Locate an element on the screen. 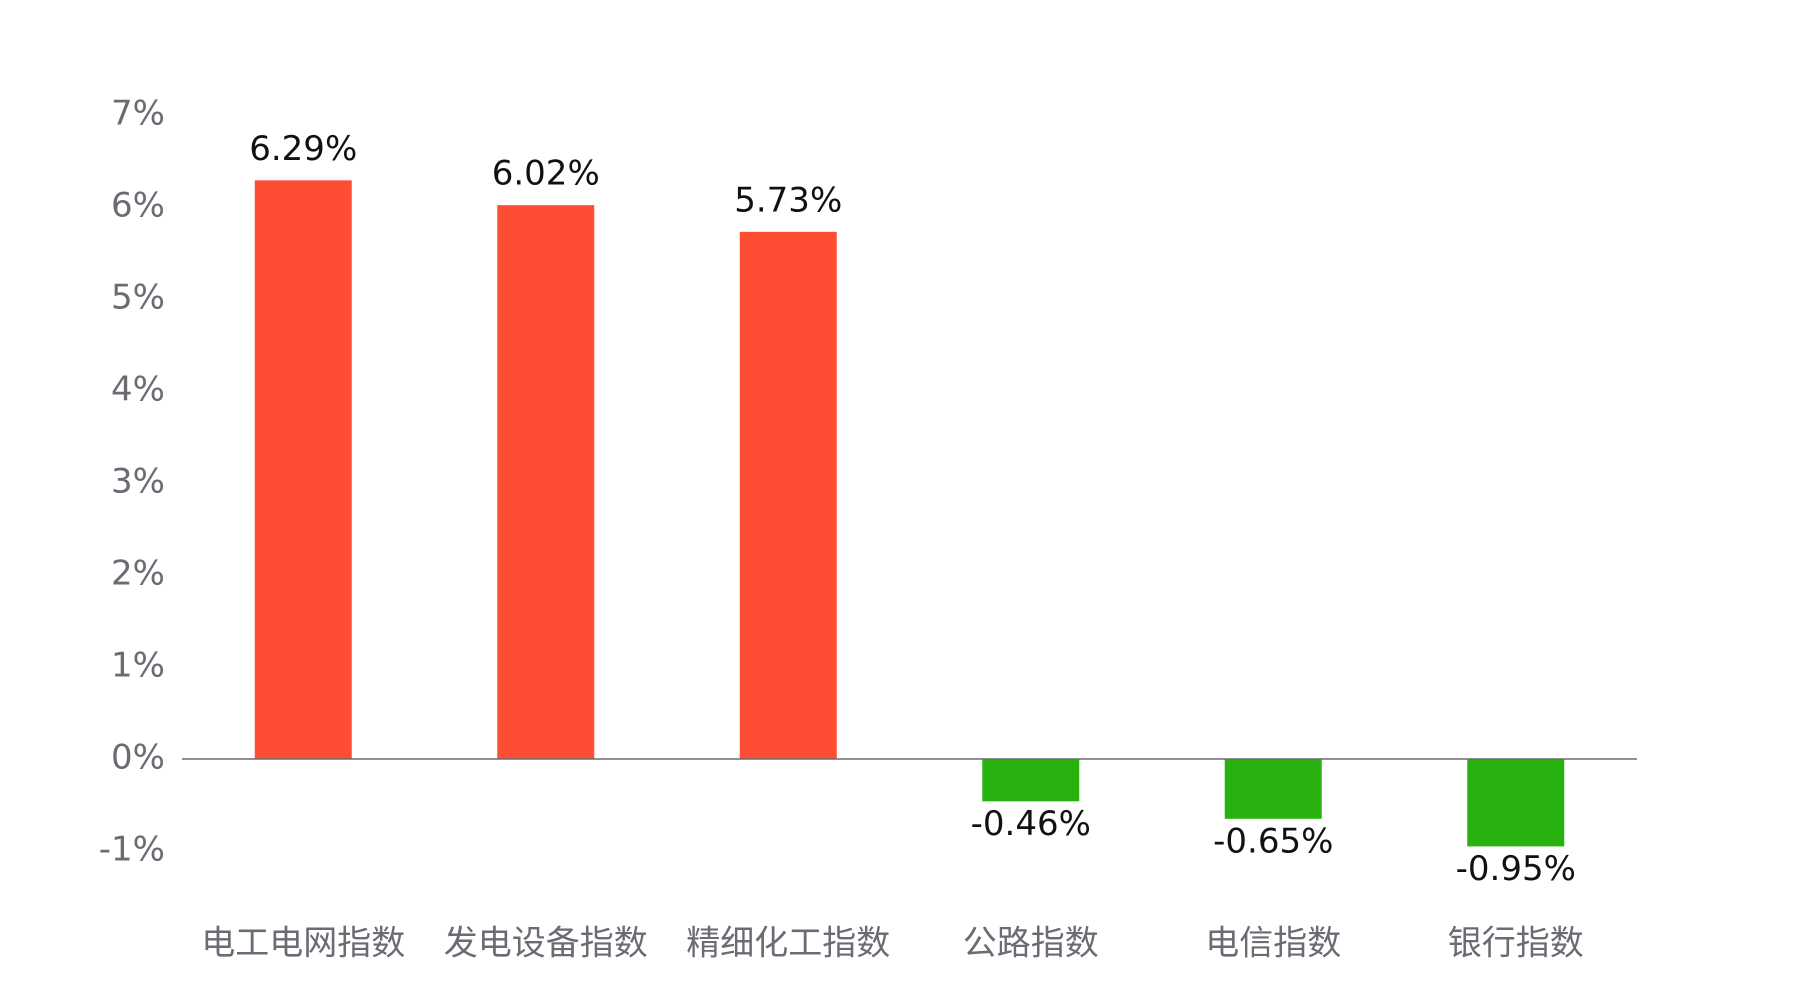 Image resolution: width=1800 pixels, height=1000 pixels. y-tick-label: 2% is located at coordinates (138, 574).